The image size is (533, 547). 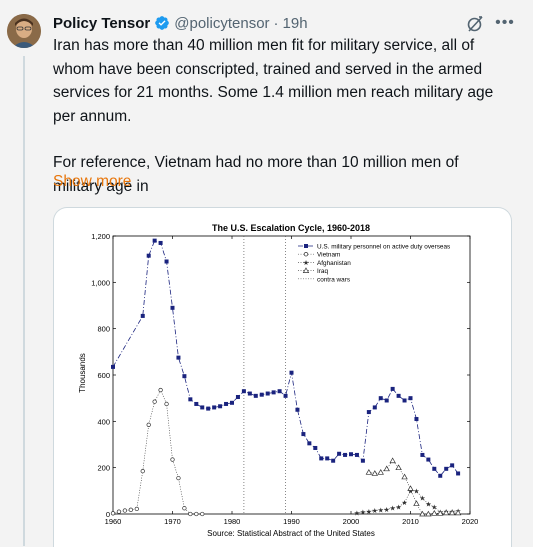 What do you see at coordinates (291, 521) in the screenshot?
I see `x-tick-label: 1990` at bounding box center [291, 521].